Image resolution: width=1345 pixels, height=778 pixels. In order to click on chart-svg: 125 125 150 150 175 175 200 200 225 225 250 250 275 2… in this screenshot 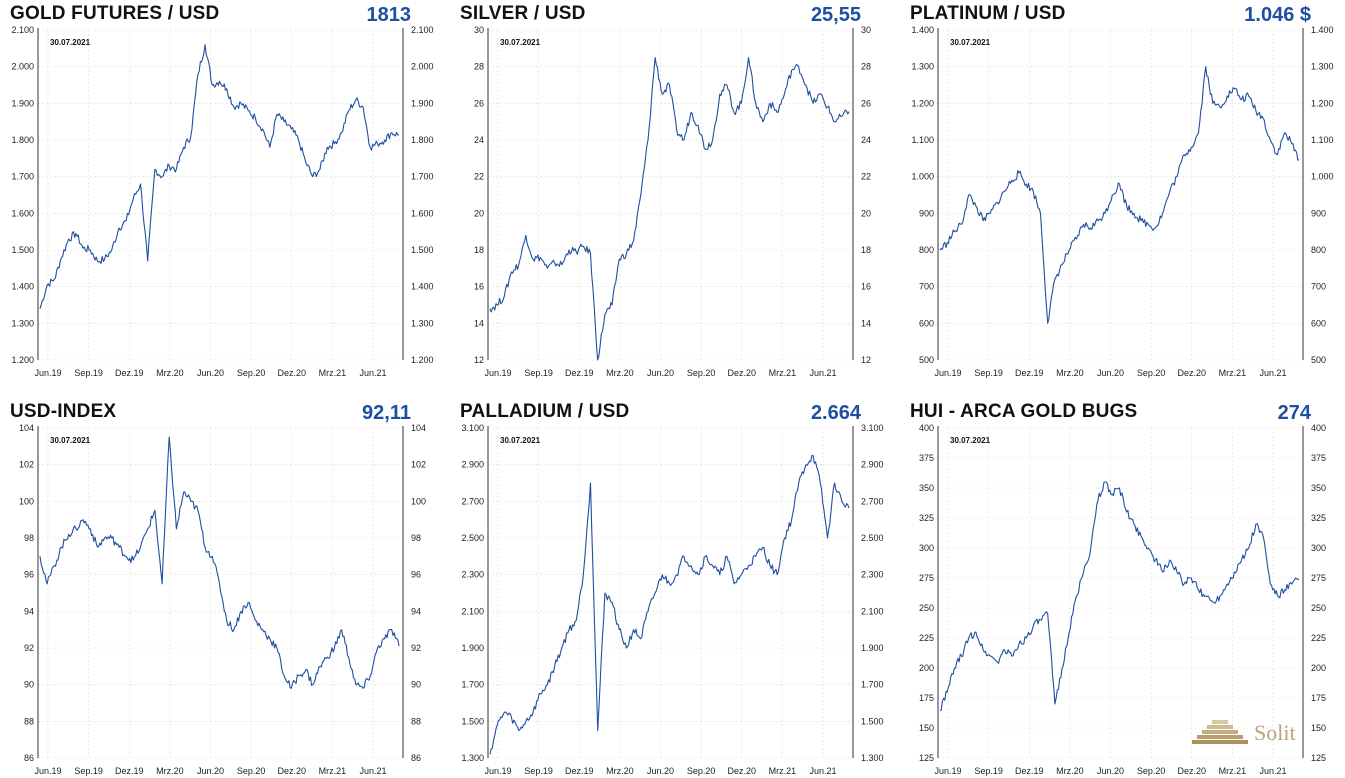, I will do `click(1122, 599)`.